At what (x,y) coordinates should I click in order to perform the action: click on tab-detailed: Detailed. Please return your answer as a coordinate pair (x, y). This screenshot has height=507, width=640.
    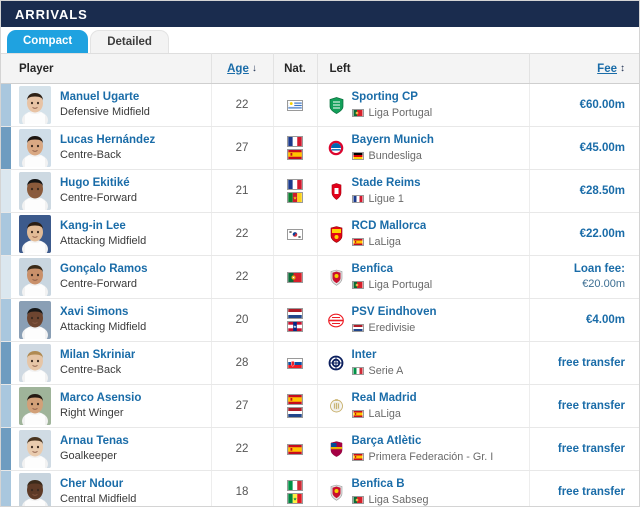
    Looking at the image, I should click on (129, 41).